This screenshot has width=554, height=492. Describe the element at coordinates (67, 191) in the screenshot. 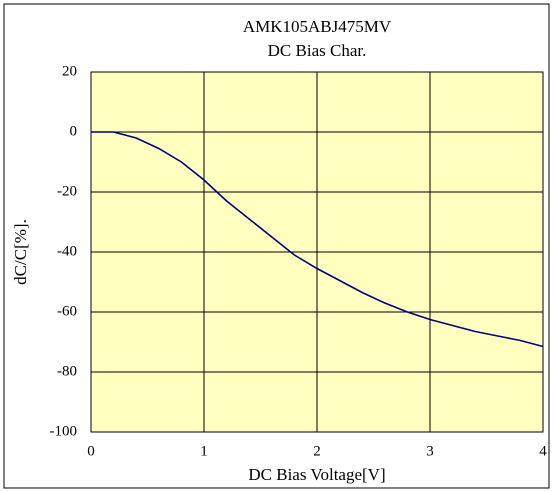

I see `y-tick-label: -20` at that location.